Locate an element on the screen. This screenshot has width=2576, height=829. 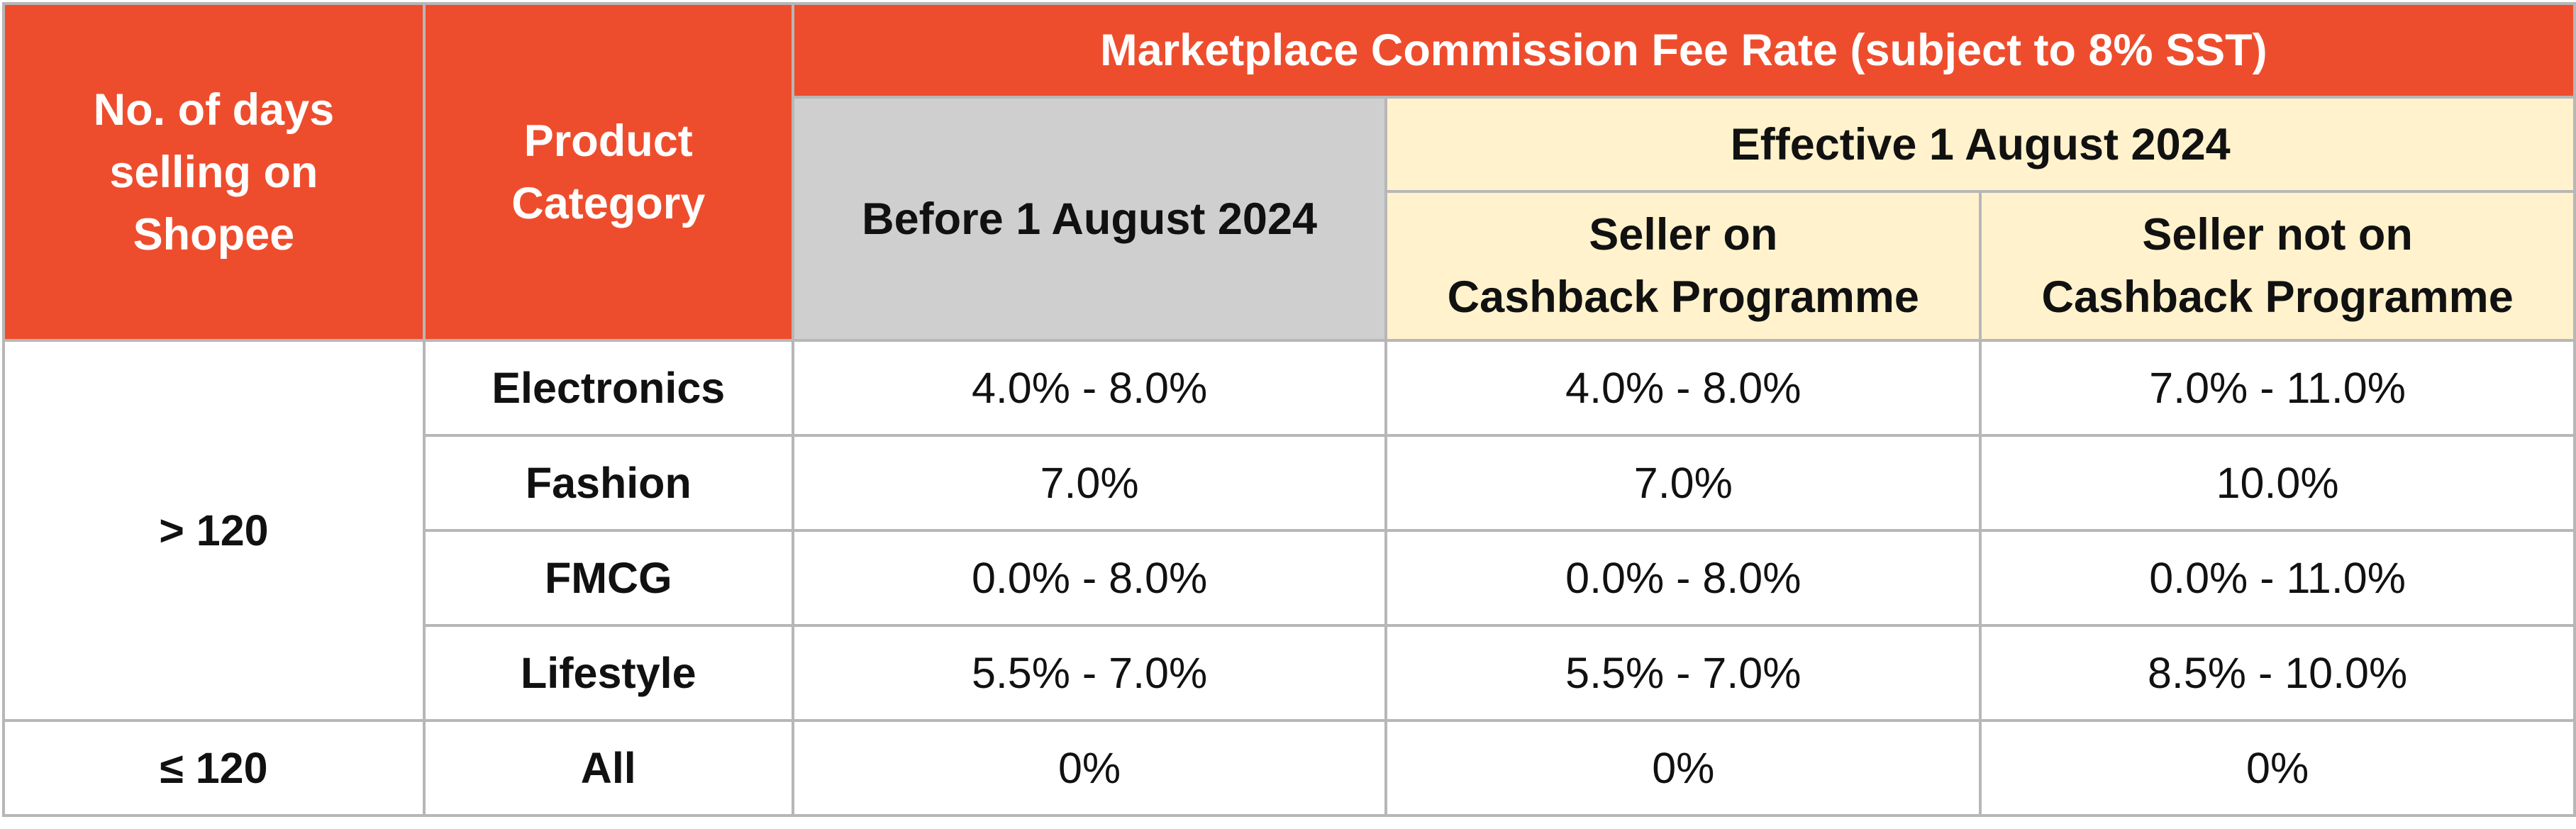
rate-before-cell: 4.0% - 8.0% is located at coordinates (1089, 388).